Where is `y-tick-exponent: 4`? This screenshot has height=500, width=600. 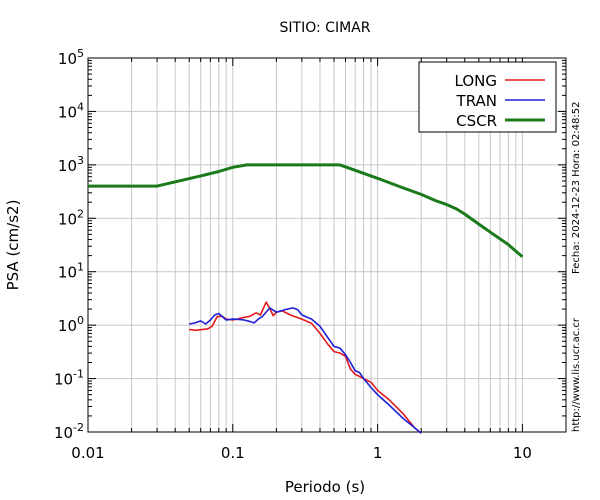
y-tick-exponent: 4 is located at coordinates (80, 106).